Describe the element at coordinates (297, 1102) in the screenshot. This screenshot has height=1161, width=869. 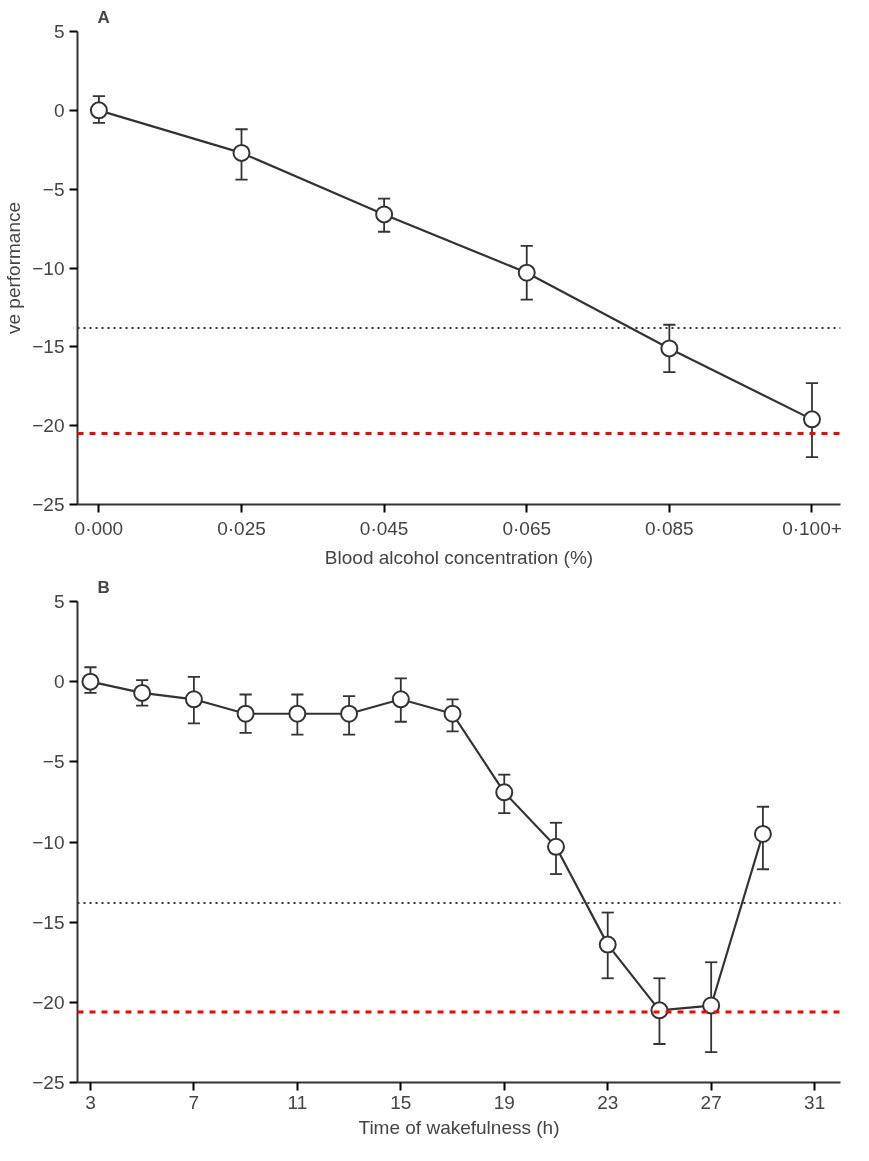
I see `x-tick-label: 11` at that location.